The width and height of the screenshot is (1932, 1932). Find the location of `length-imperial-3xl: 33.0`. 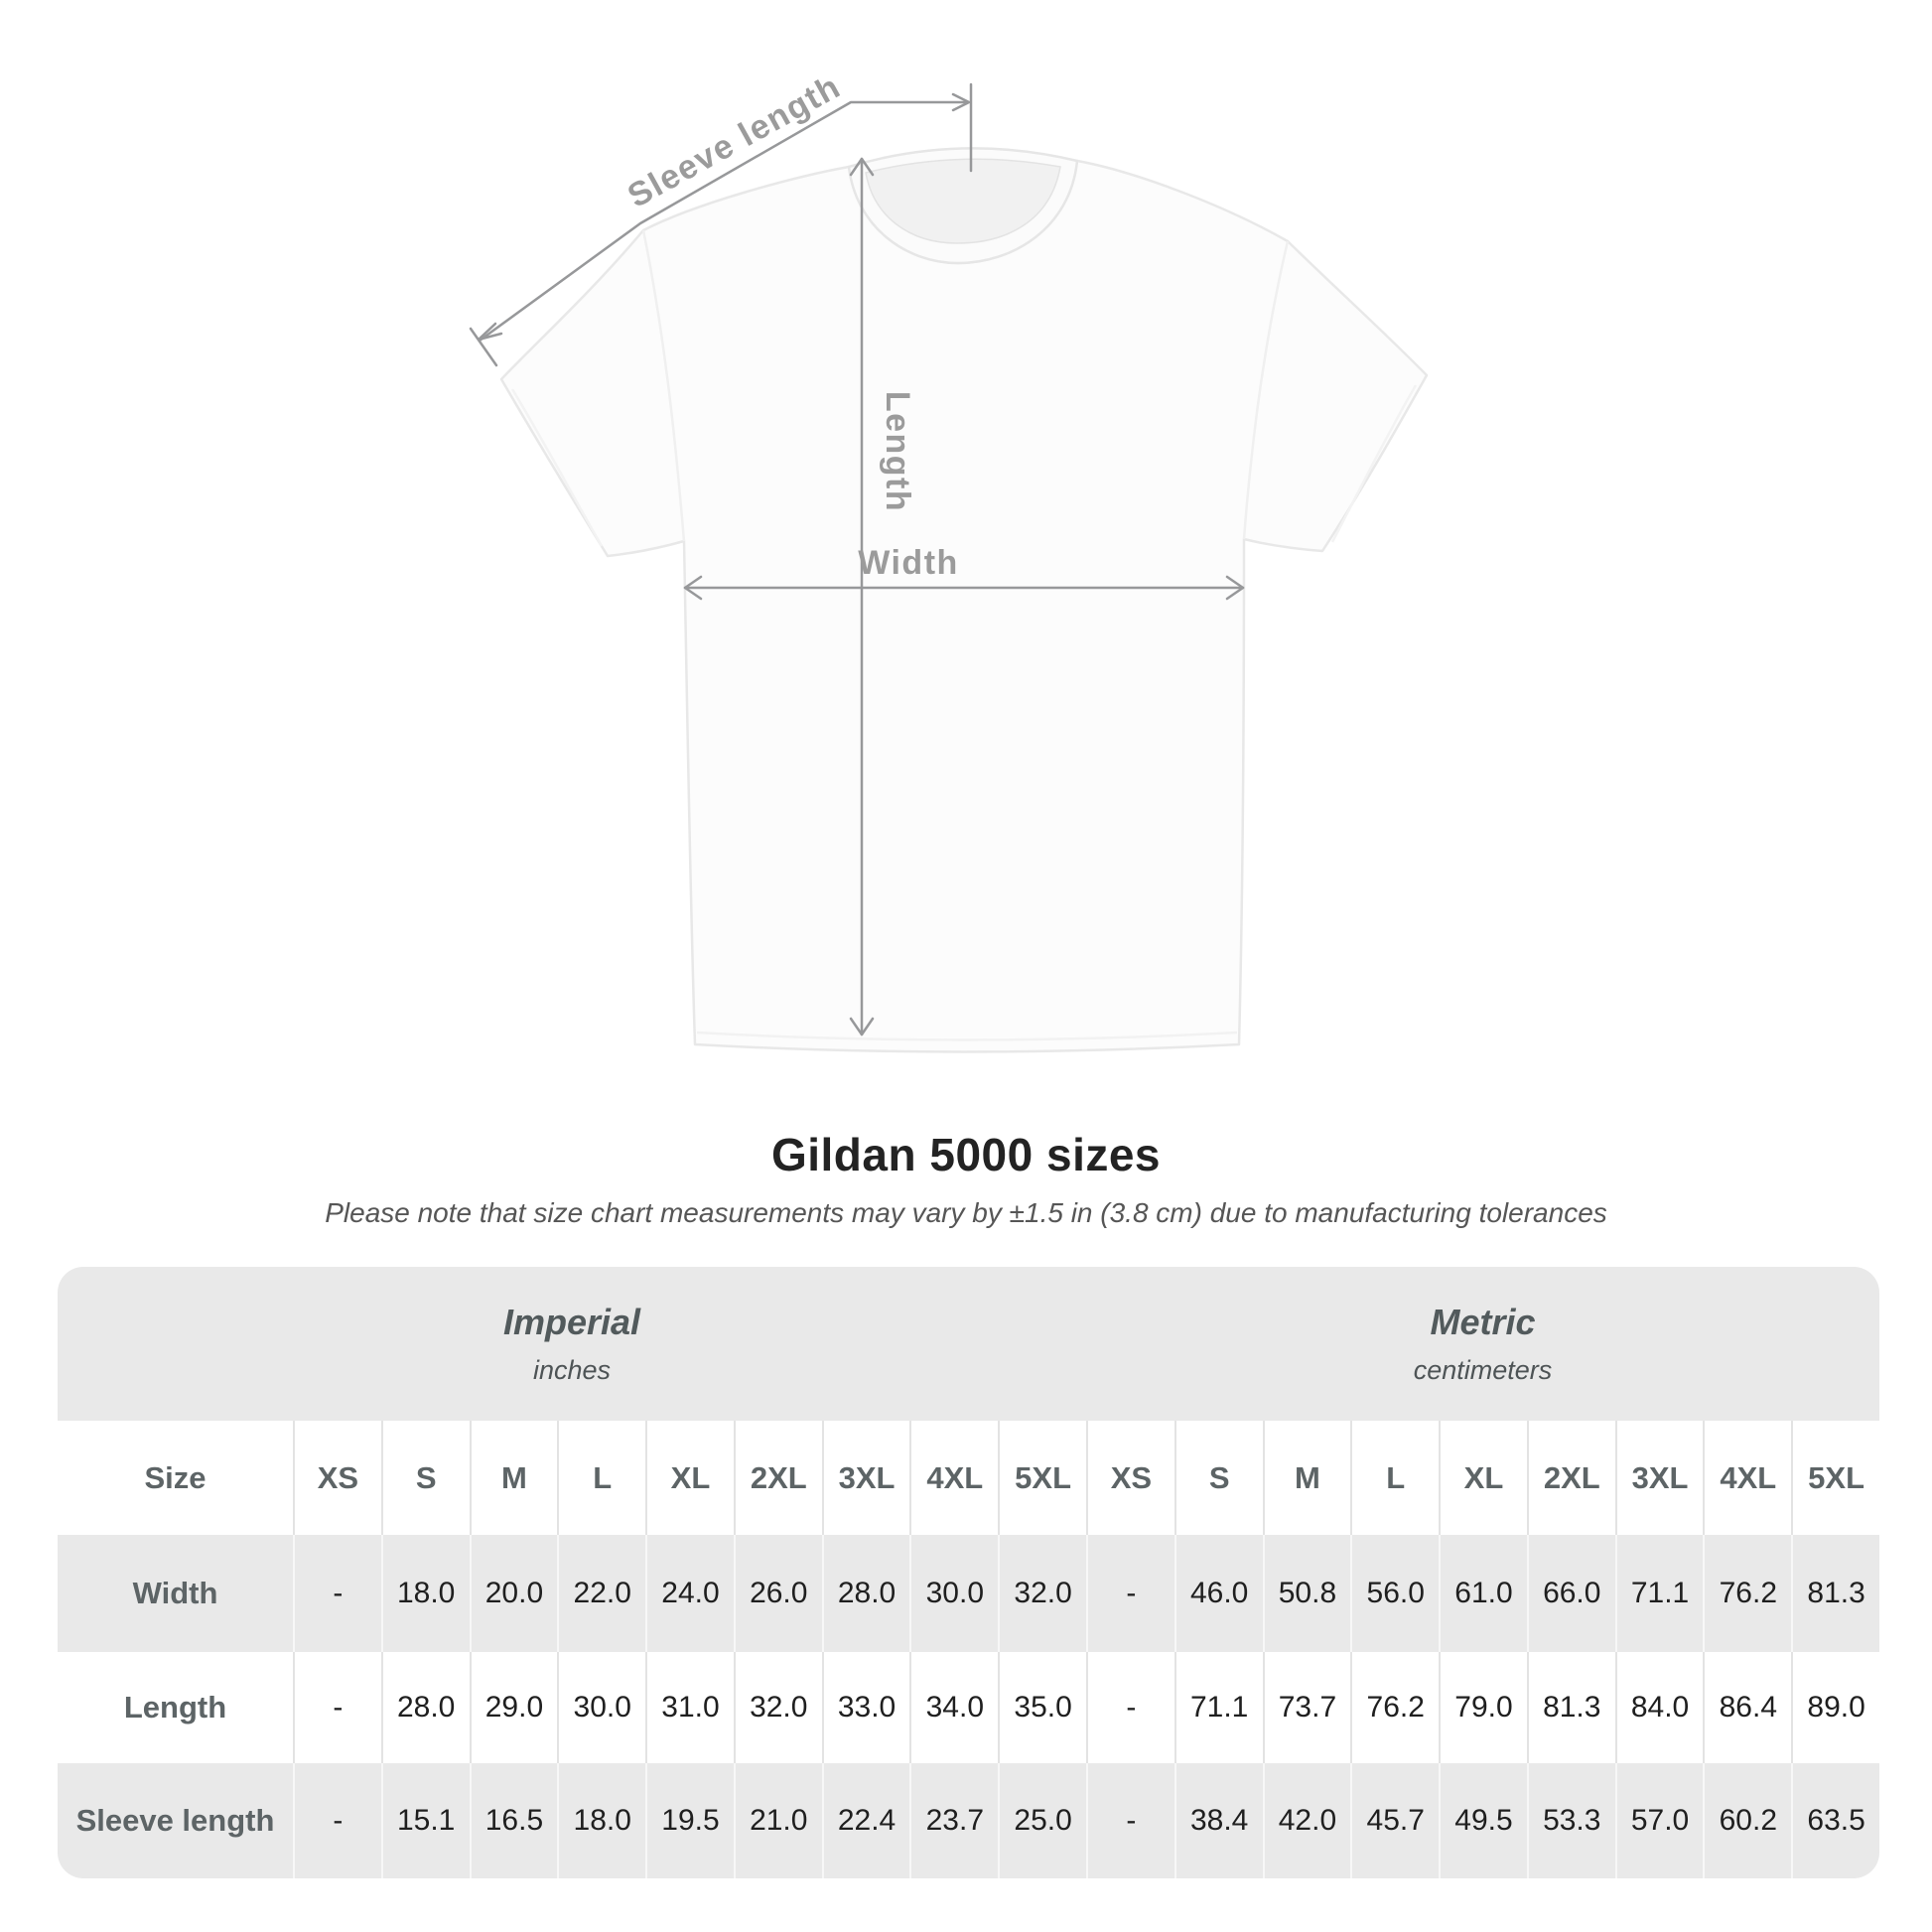

length-imperial-3xl: 33.0 is located at coordinates (866, 1708).